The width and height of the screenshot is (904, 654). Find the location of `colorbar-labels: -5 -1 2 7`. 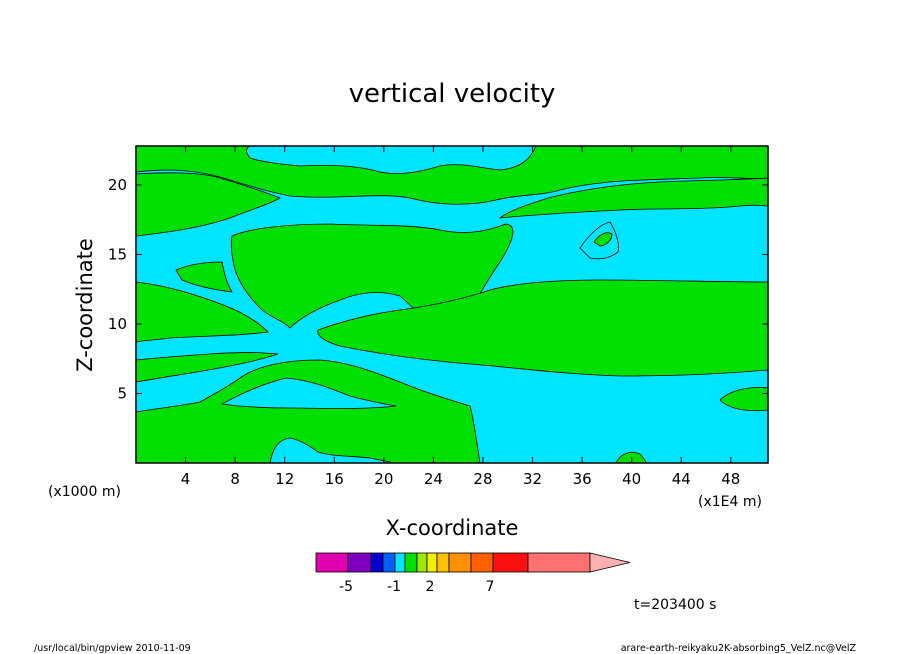

colorbar-labels: -5 -1 2 7 is located at coordinates (416, 587).